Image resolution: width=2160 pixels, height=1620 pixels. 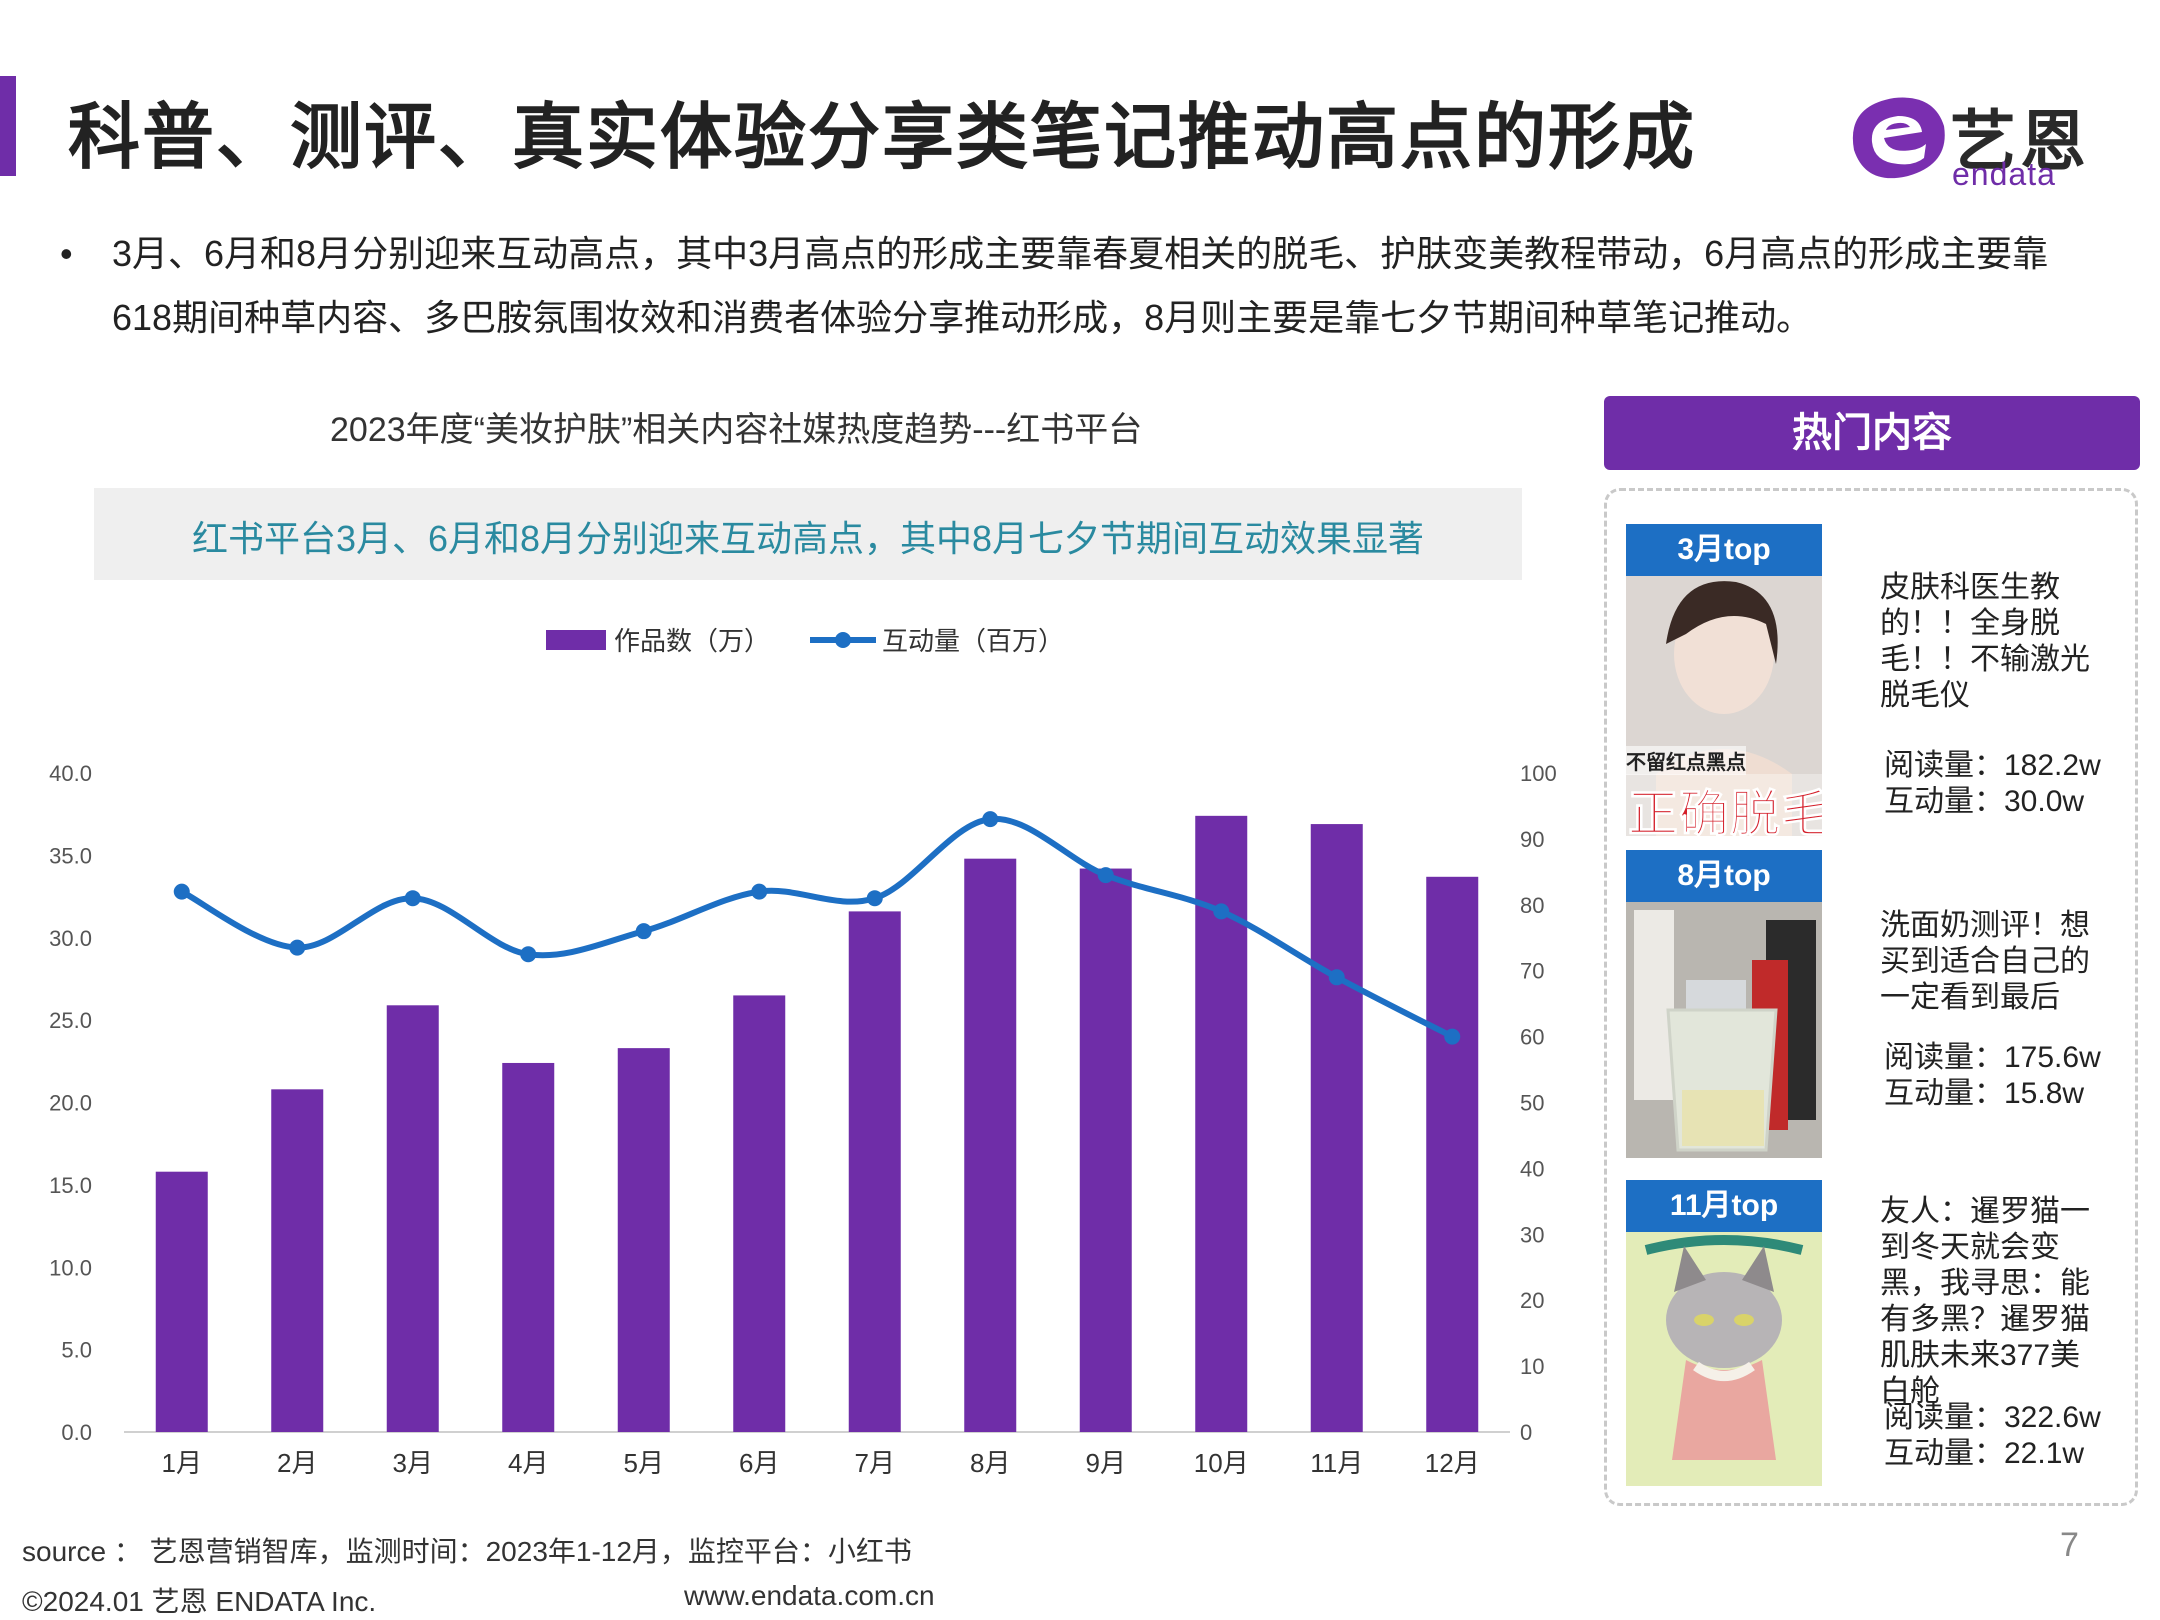 What do you see at coordinates (1725, 811) in the screenshot?
I see `card-1-overlay-big: 正确脱毛` at bounding box center [1725, 811].